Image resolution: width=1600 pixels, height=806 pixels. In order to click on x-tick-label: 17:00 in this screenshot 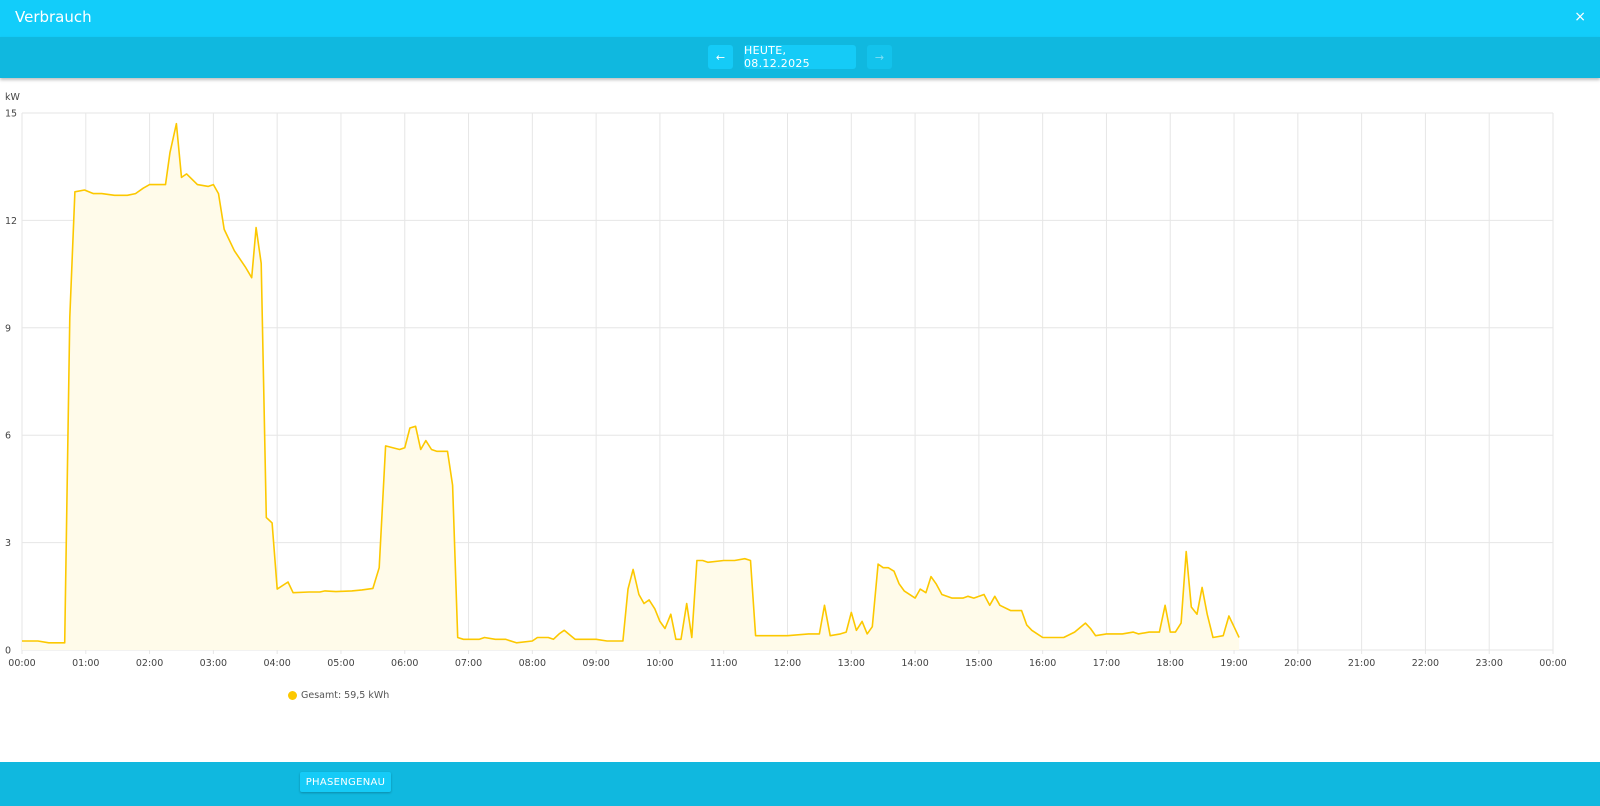, I will do `click(1106, 663)`.